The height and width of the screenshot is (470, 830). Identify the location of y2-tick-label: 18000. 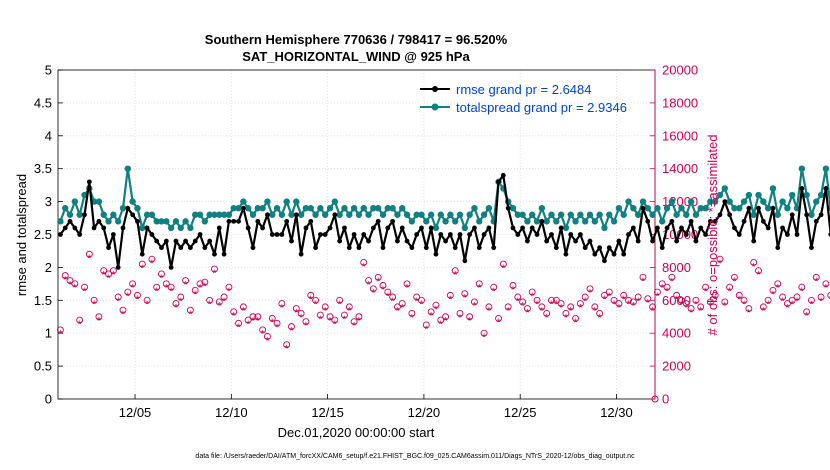
(680, 102).